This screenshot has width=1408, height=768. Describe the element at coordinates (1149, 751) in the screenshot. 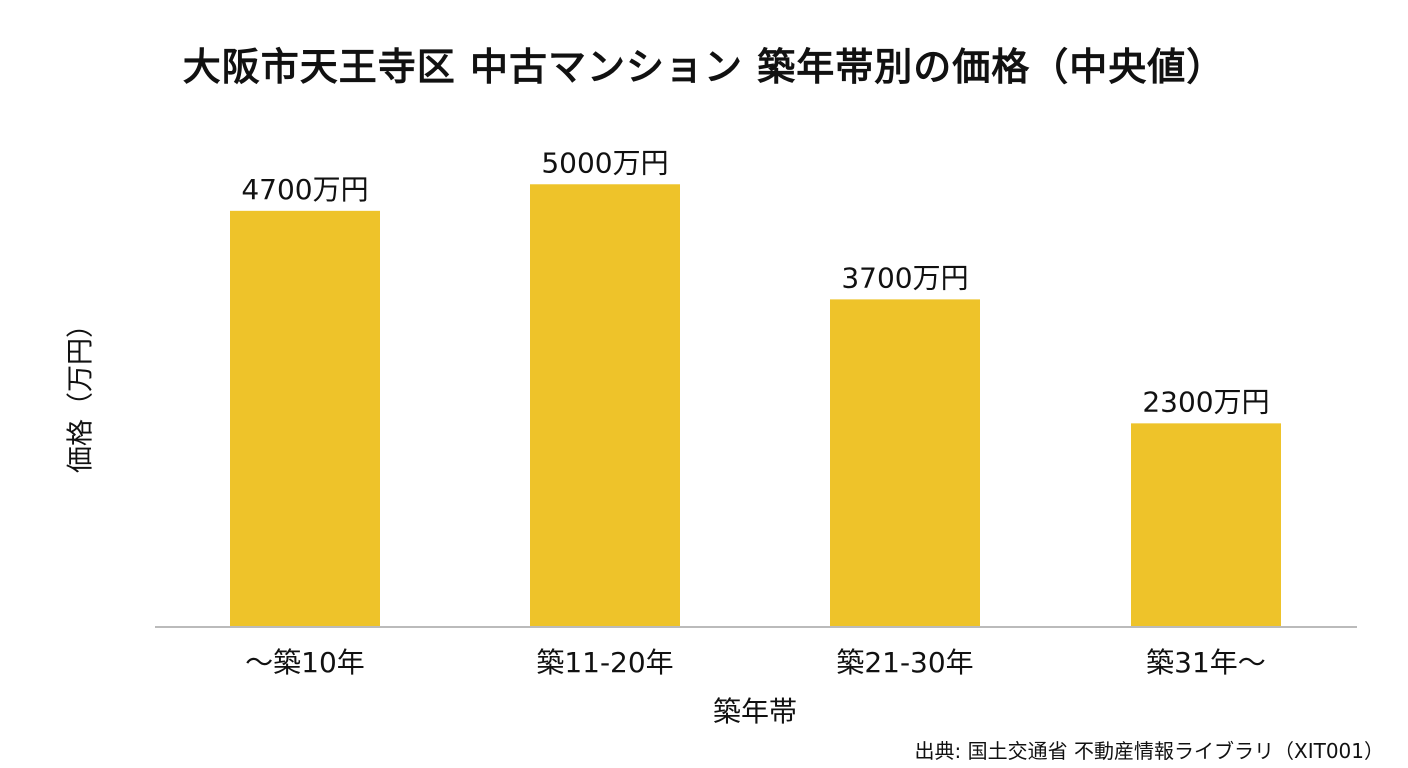

I see `source-note: 出典: 国土交通省 不動産情報ライブラリ（XIT001）` at that location.